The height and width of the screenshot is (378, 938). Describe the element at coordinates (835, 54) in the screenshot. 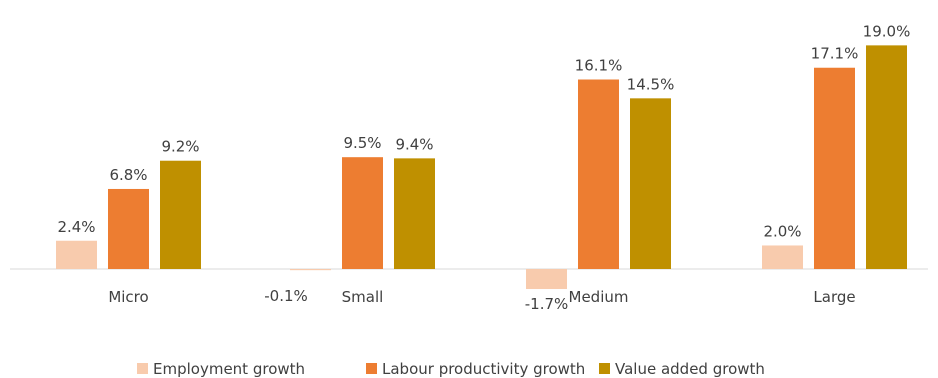

I see `data-label-large-labour-productivity-growth: 17.1%` at that location.